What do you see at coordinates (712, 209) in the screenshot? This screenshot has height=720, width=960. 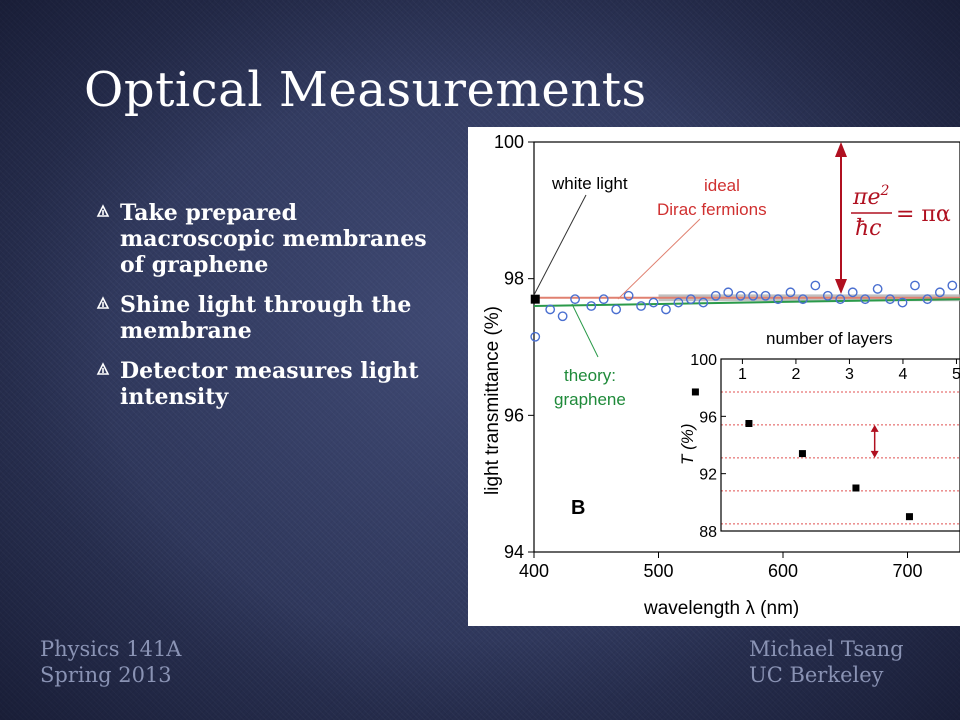 I see `annotation-ideal-2: Dirac fermions` at bounding box center [712, 209].